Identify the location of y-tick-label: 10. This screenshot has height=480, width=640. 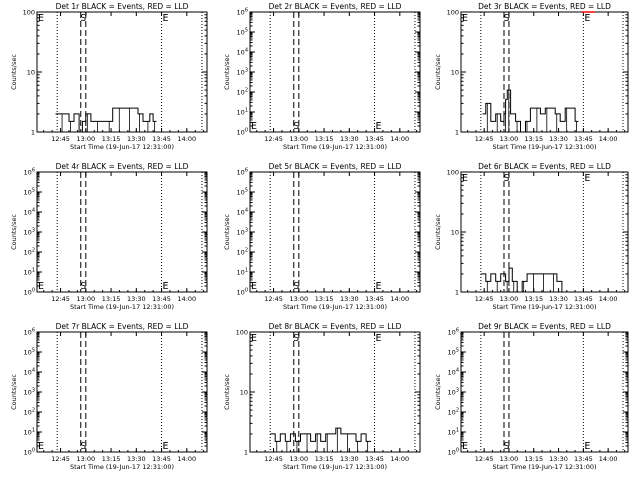
(455, 233).